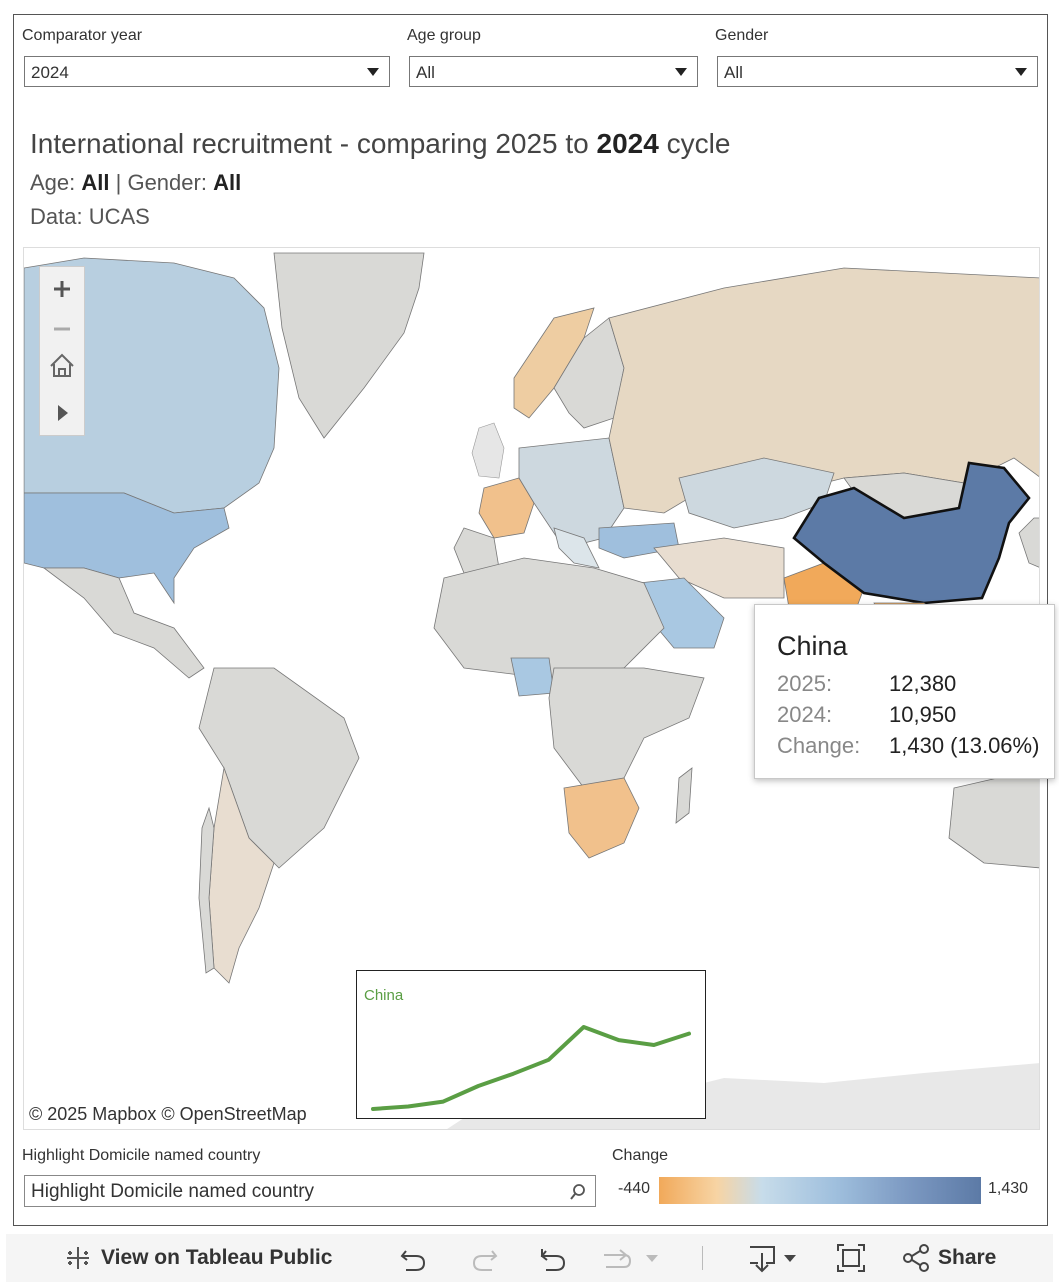  I want to click on refresh-button, so click(628, 1258).